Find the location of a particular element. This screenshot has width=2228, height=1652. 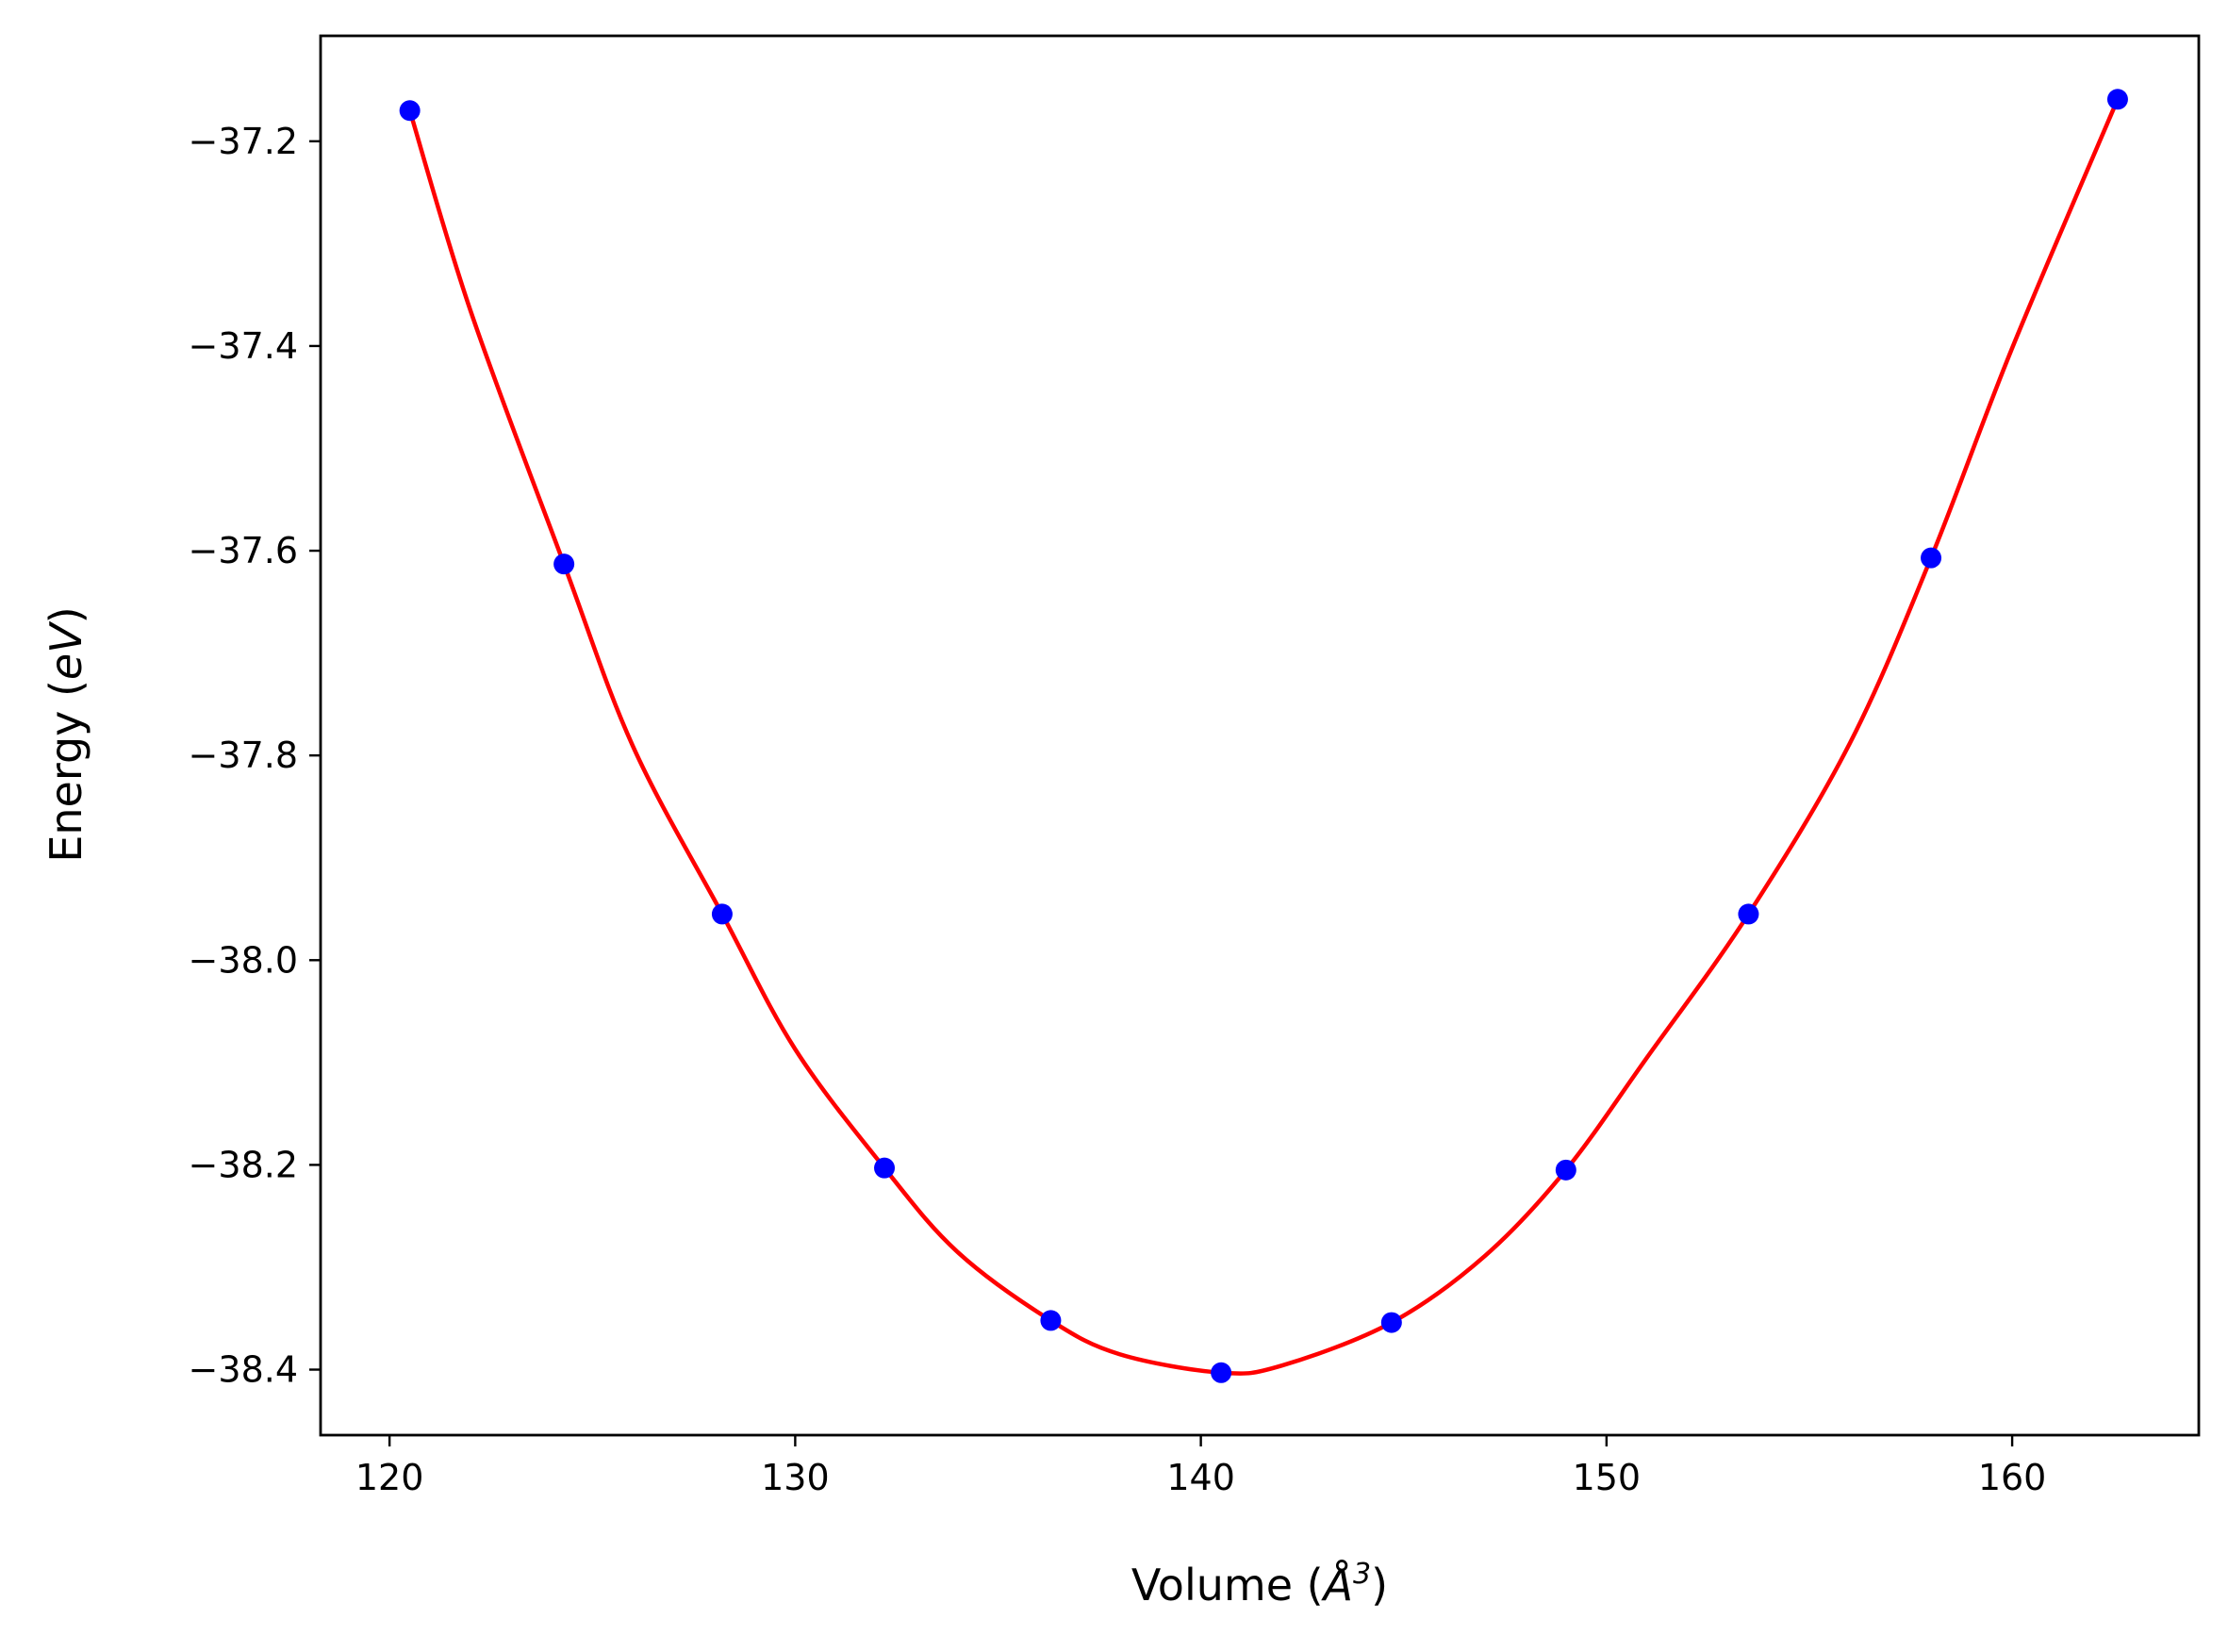

y-axis-label-close: ) is located at coordinates (66, 614).